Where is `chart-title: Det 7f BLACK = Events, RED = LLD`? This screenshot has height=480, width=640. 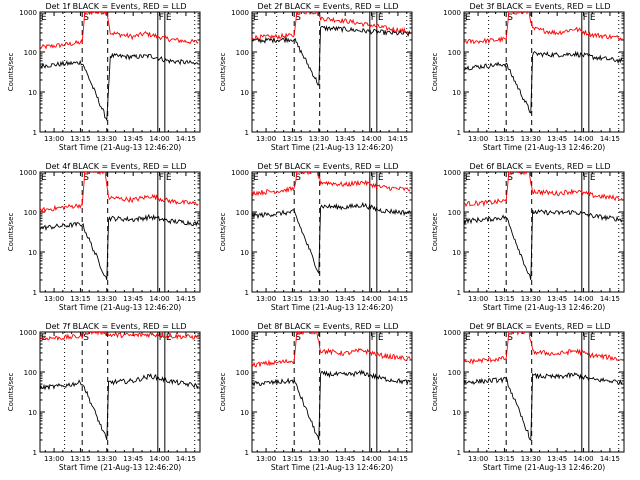
chart-title: Det 7f BLACK = Events, RED = LLD is located at coordinates (115, 326).